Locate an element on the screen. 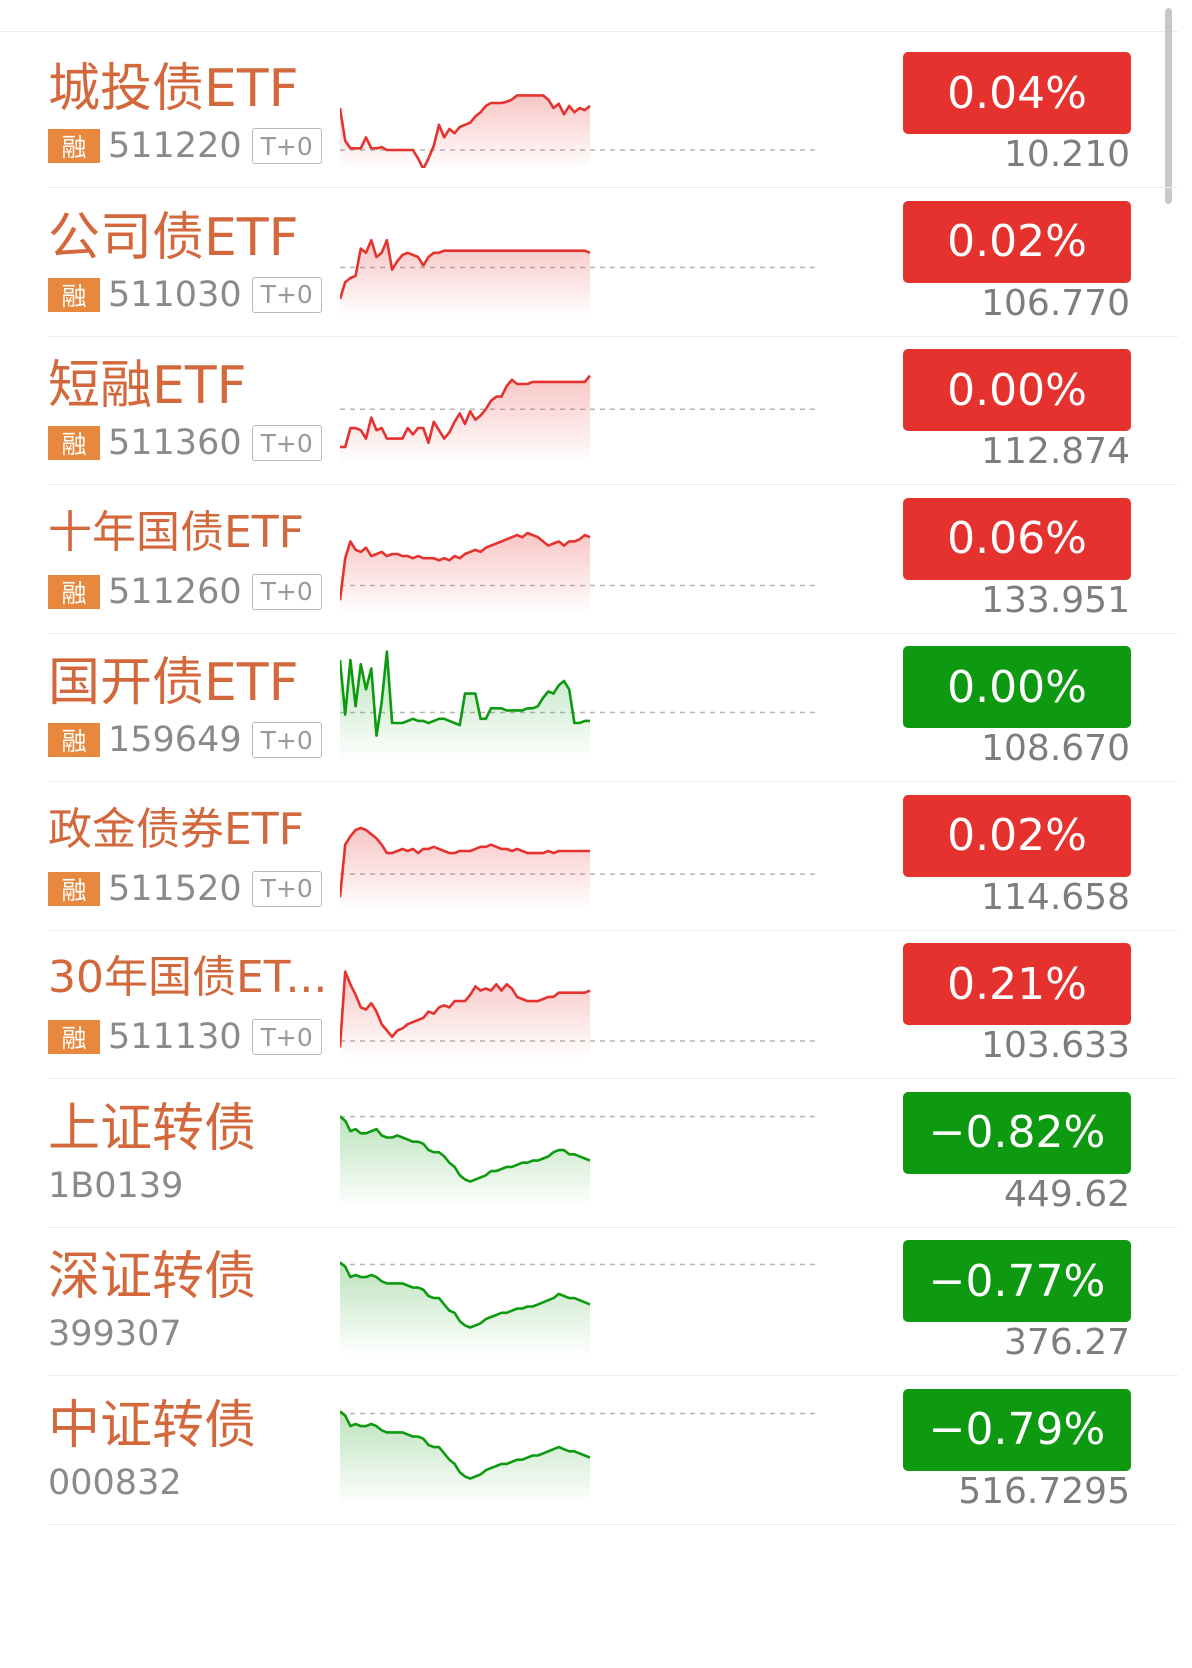 This screenshot has height=1668, width=1192. security-meta: 融 511260 T+0 is located at coordinates (185, 592).